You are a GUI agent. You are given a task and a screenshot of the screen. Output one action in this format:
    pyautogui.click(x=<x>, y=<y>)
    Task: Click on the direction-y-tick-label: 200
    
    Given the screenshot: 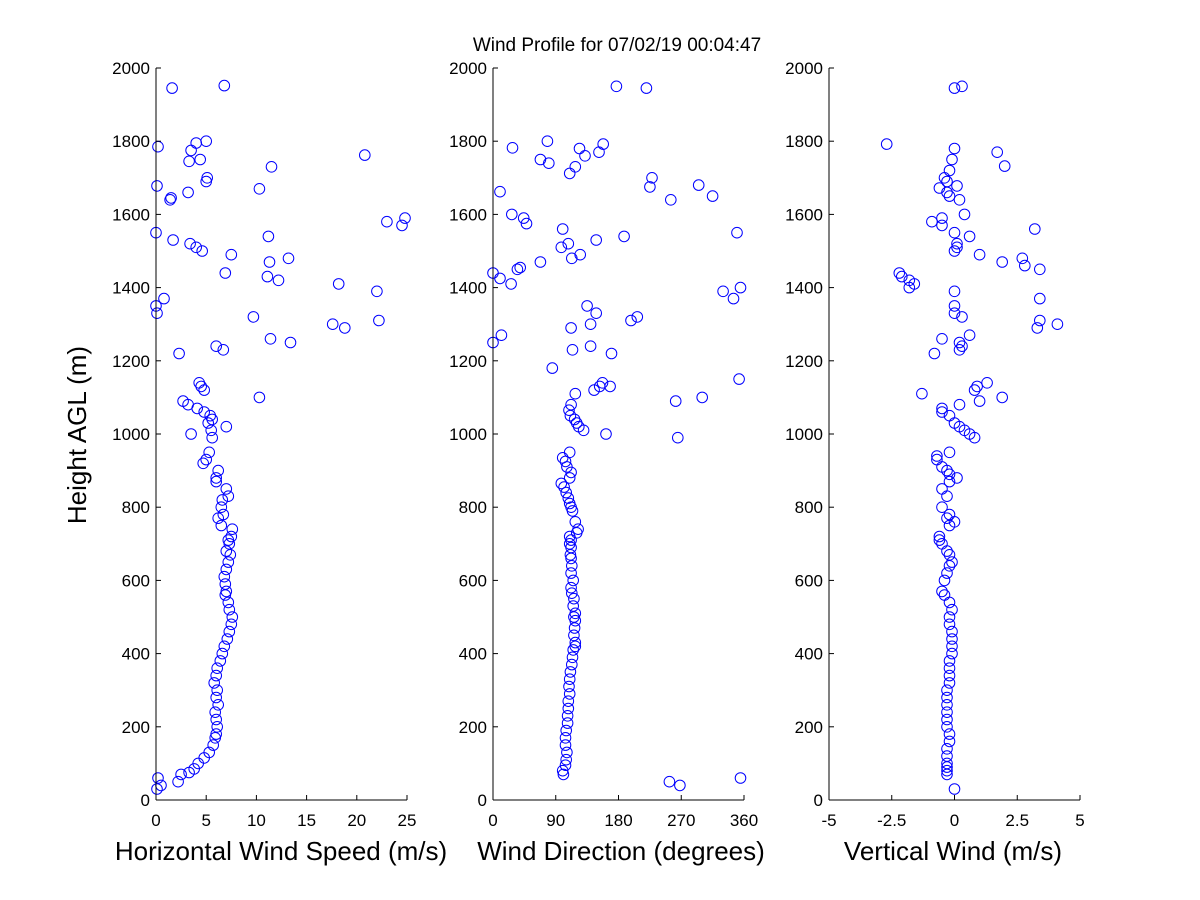 What is the action you would take?
    pyautogui.click(x=473, y=727)
    